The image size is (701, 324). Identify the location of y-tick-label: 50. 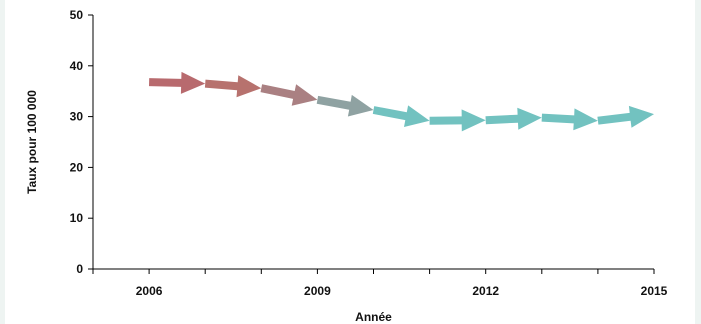
(77, 15).